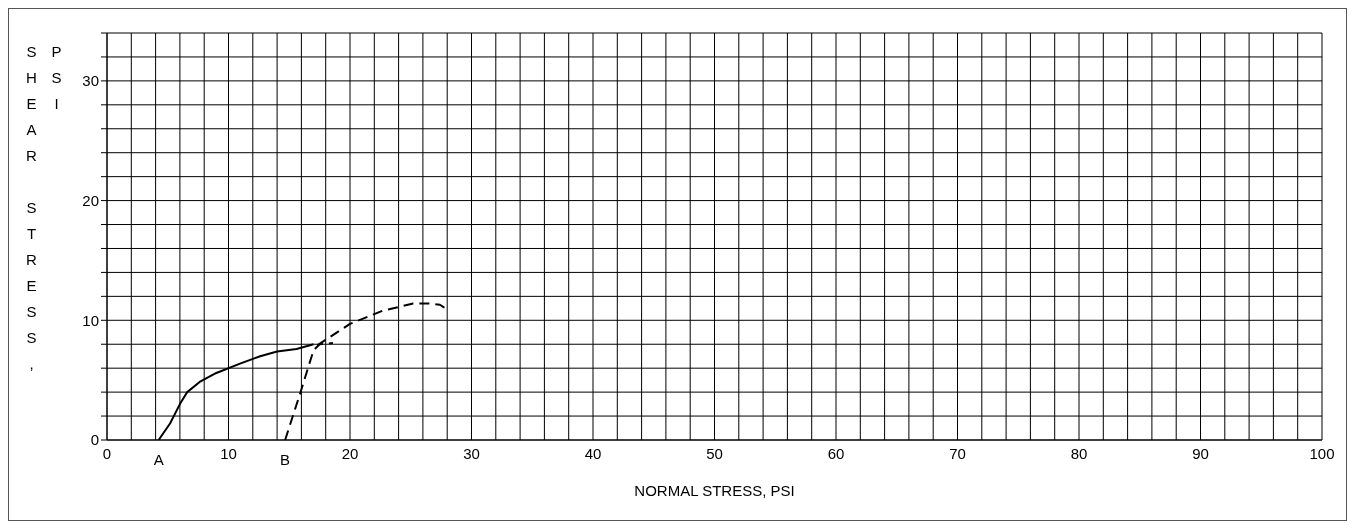  What do you see at coordinates (471, 453) in the screenshot?
I see `x-tick-label: 30` at bounding box center [471, 453].